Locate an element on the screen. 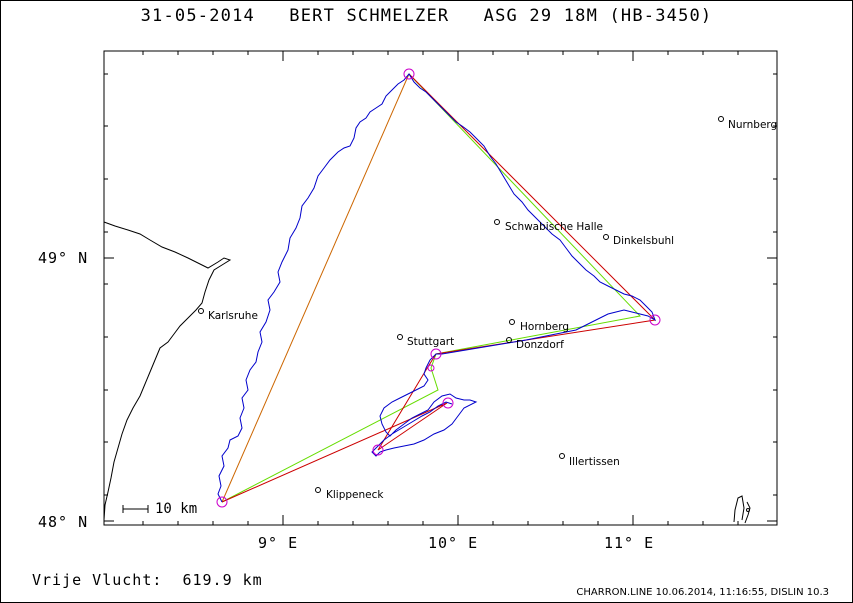 This screenshot has height=603, width=853. free-flight-distance: 619.9 km is located at coordinates (222, 580).